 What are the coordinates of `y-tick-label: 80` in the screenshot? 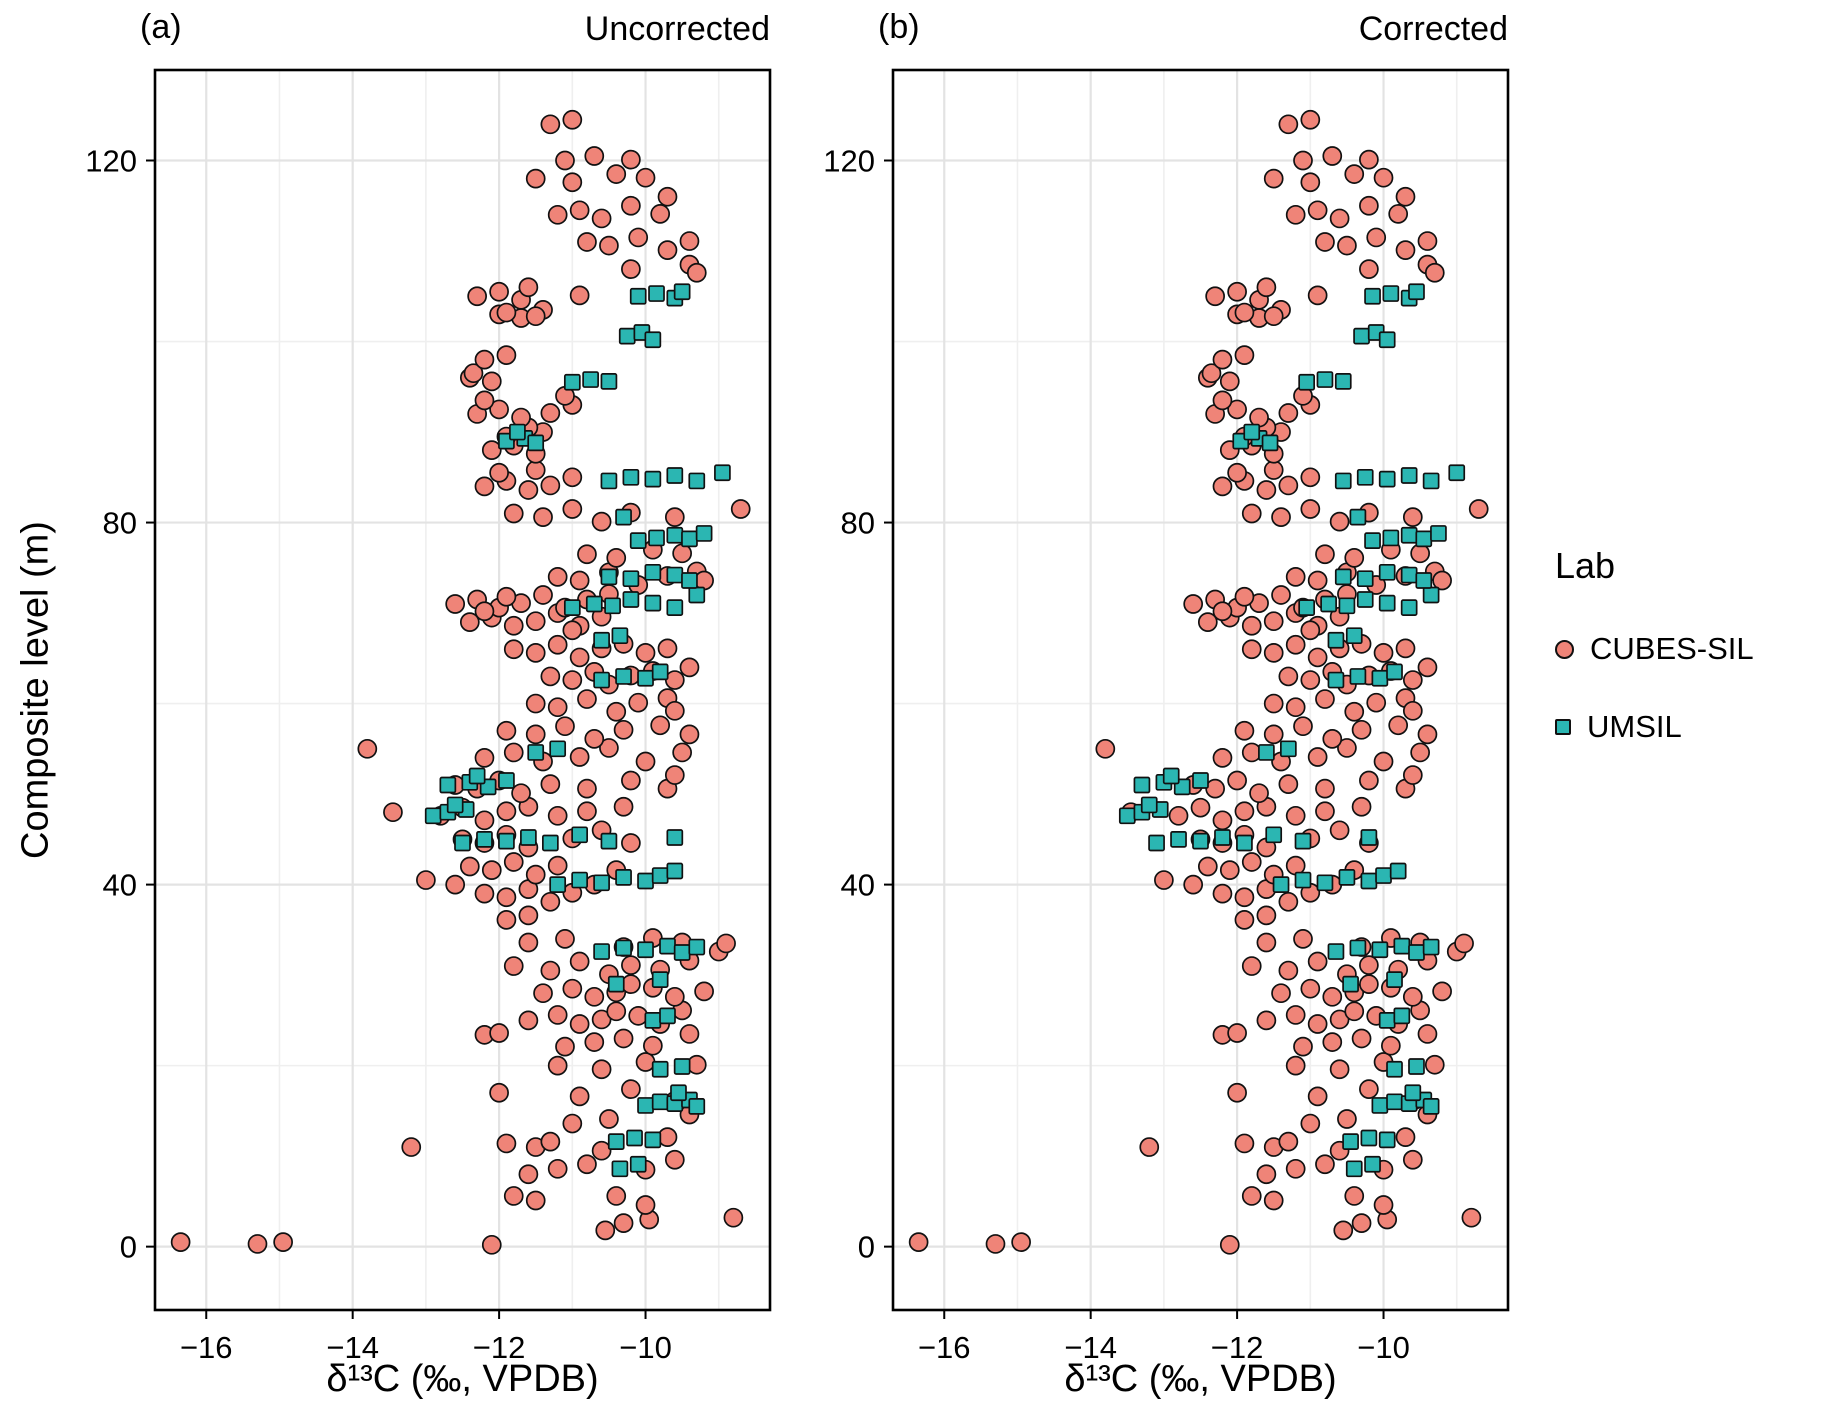 It's located at (120, 523).